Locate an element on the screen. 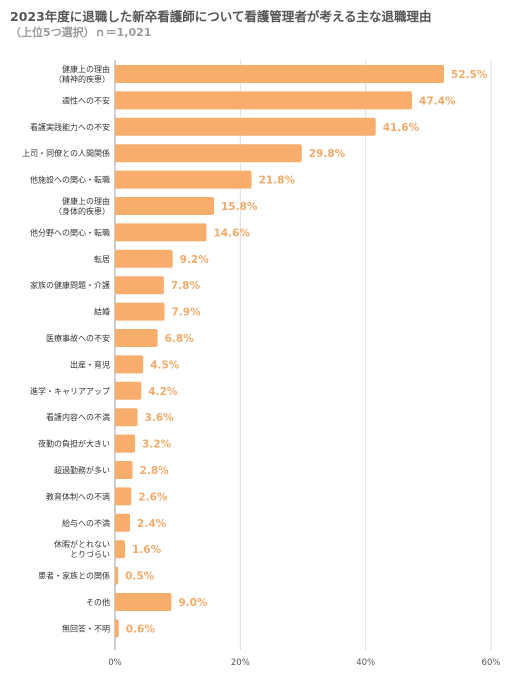 The image size is (522, 674). value-label: 7.9% is located at coordinates (187, 313).